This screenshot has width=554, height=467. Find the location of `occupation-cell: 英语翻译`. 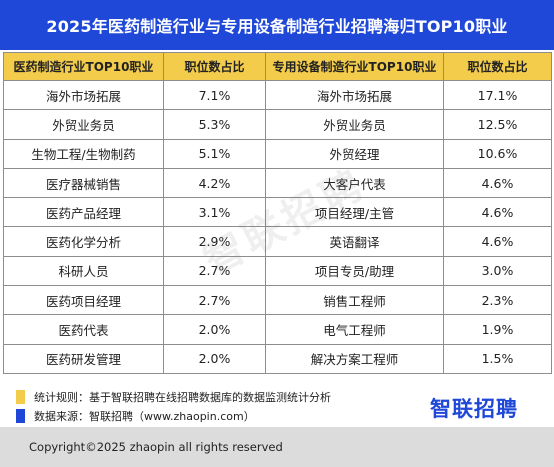

occupation-cell: 英语翻译 is located at coordinates (354, 241).